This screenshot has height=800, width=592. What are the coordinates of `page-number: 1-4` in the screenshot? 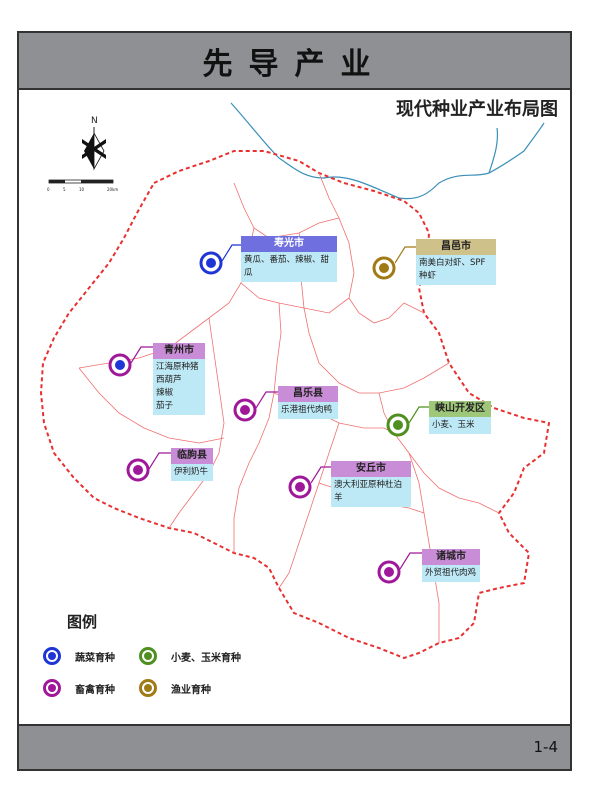 It's located at (546, 747).